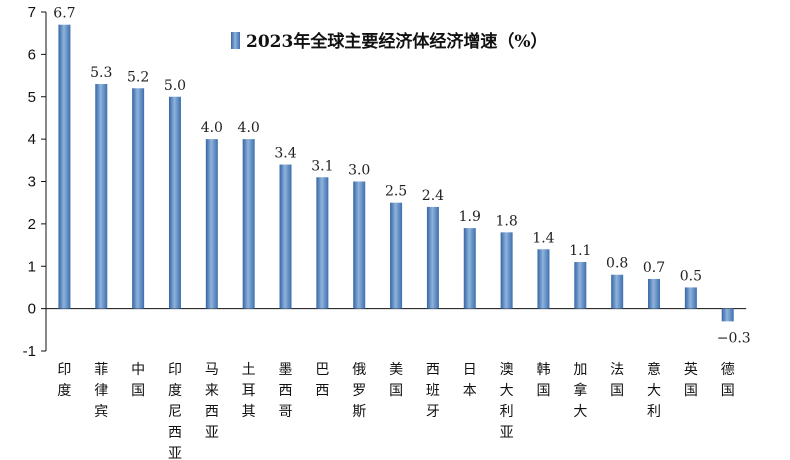 The width and height of the screenshot is (790, 460). What do you see at coordinates (580, 251) in the screenshot?
I see `data-label: 1.1` at bounding box center [580, 251].